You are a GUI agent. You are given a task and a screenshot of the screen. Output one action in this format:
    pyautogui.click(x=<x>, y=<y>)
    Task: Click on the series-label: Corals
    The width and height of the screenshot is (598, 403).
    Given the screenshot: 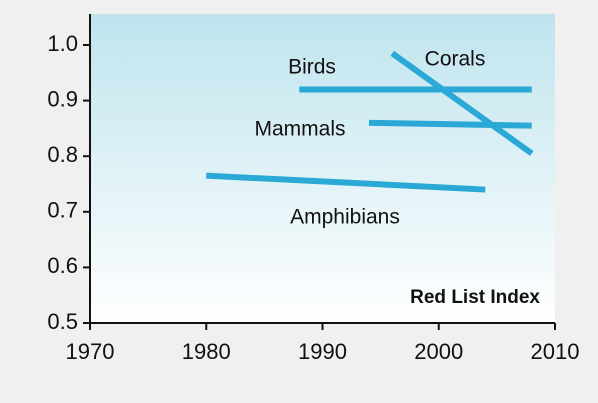 What is the action you would take?
    pyautogui.click(x=455, y=59)
    